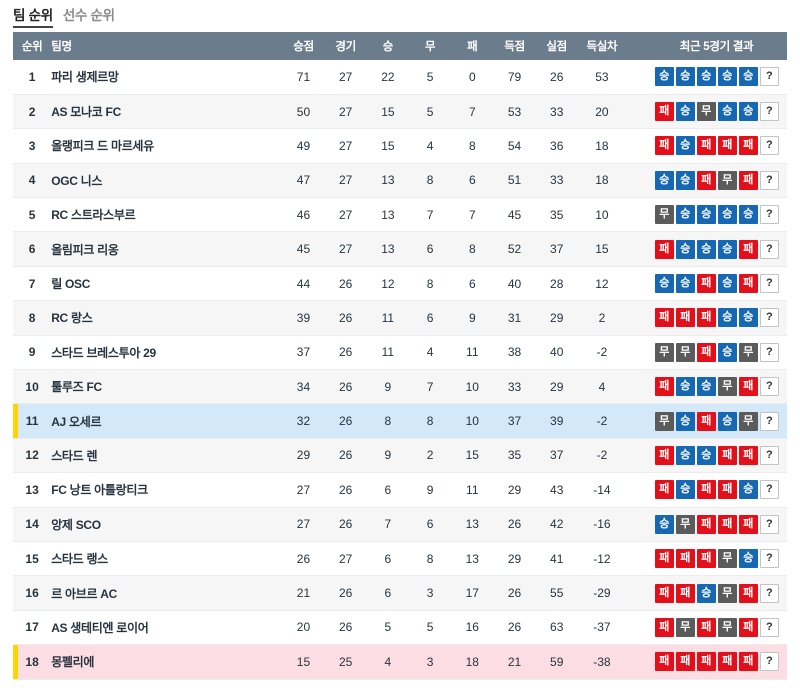  I want to click on table-row: 2 AS 모나코 FC 50 27 15 5 7 53 33 20 패 승 무 승 승?, so click(400, 112).